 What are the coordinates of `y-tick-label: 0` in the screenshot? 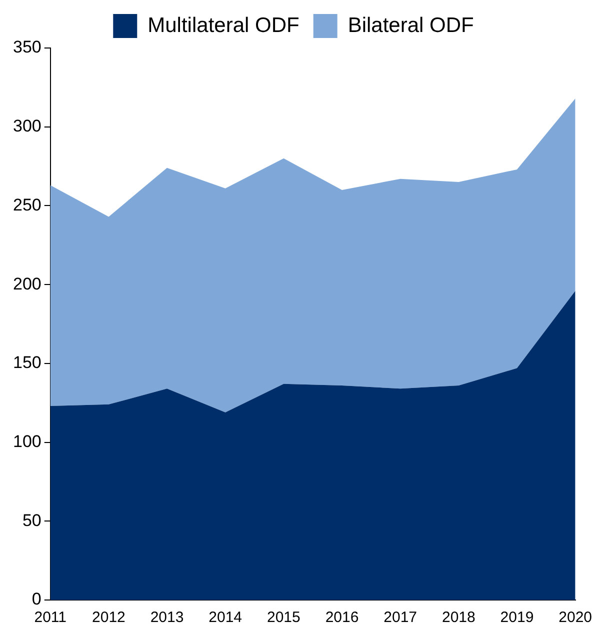 It's located at (37, 599).